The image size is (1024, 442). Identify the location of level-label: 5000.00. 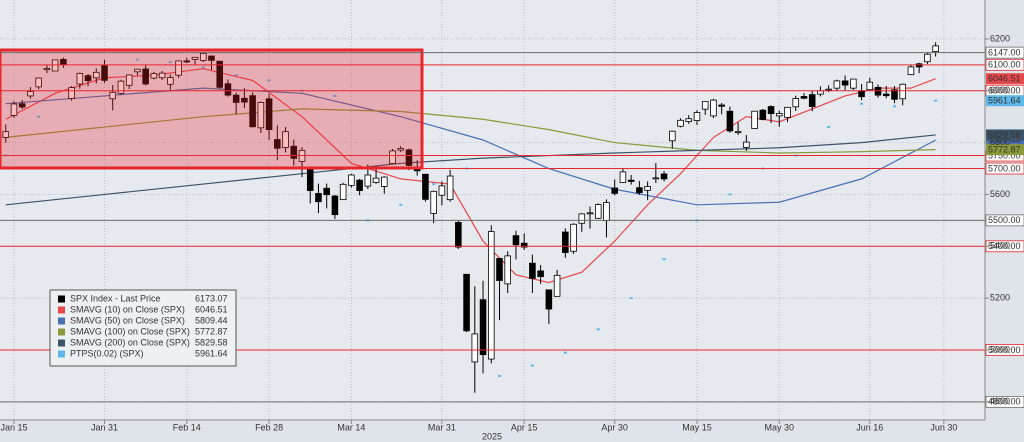
(1004, 350).